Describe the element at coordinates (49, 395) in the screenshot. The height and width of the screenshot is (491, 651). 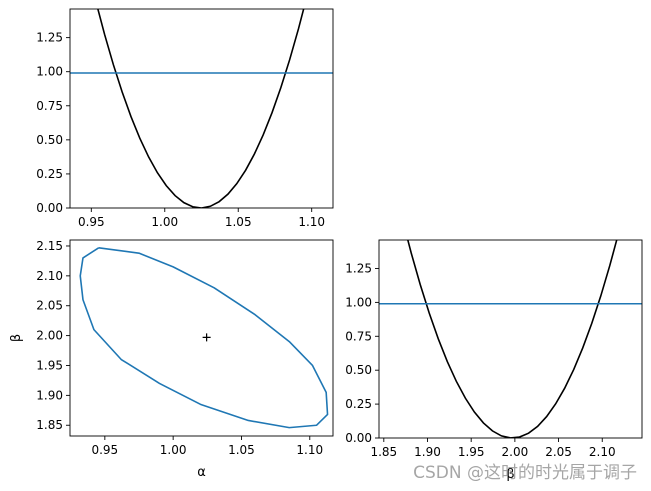
I see `y-tick-label: 1.90` at that location.